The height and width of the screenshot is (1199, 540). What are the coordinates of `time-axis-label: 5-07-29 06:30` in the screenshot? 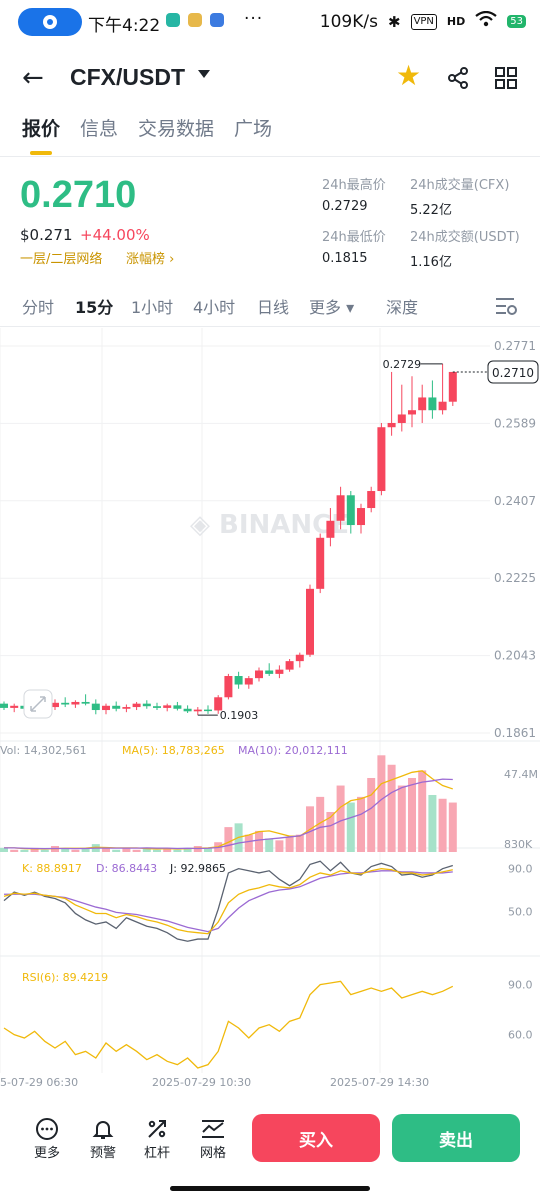 It's located at (39, 1082).